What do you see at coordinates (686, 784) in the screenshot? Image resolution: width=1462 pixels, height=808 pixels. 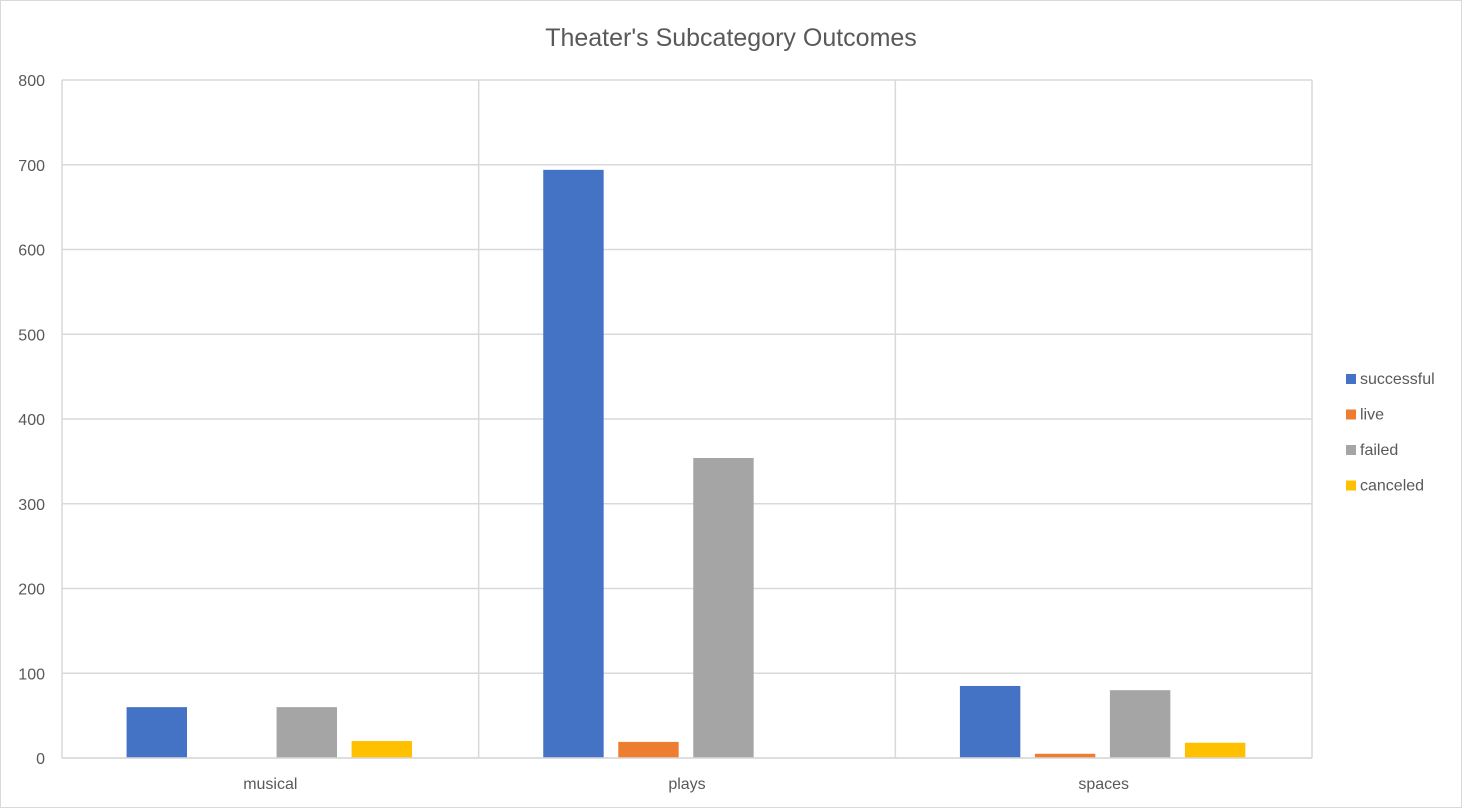 I see `x-tick-label: plays` at bounding box center [686, 784].